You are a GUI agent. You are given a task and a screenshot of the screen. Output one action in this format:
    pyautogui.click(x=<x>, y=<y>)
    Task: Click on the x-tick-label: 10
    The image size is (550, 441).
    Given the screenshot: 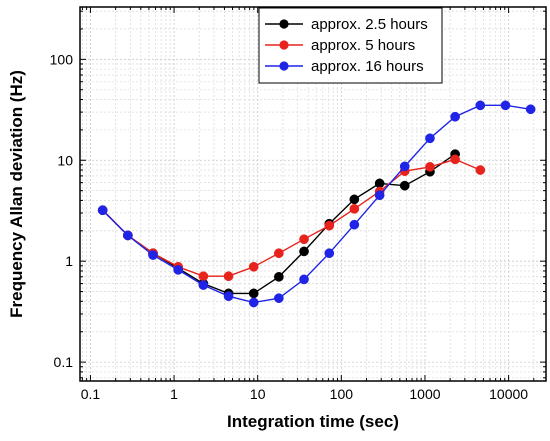 What is the action you would take?
    pyautogui.click(x=258, y=394)
    